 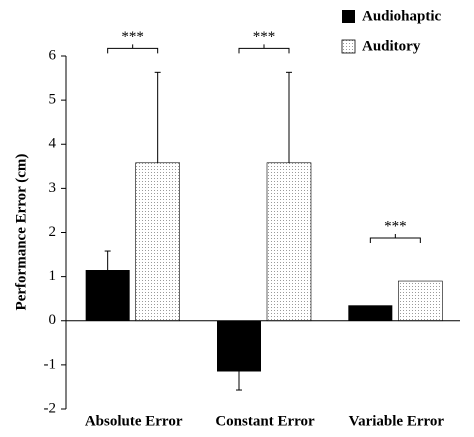 I want to click on y-tick-label: -1, so click(x=50, y=364).